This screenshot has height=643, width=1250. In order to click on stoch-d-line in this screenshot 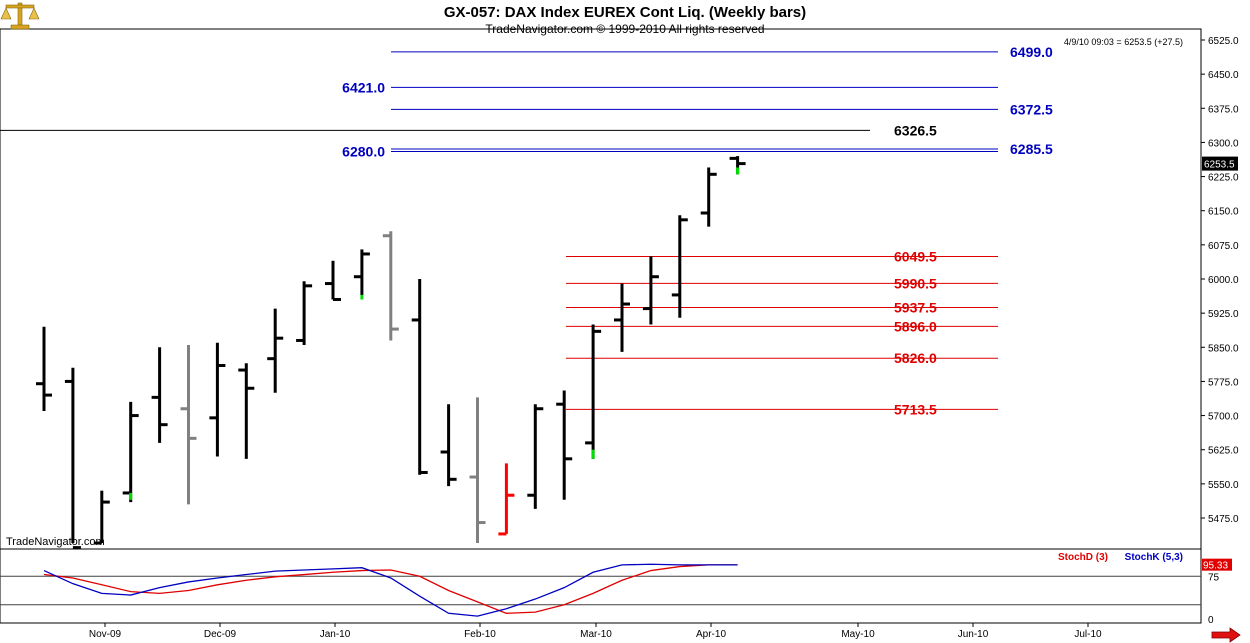, I will do `click(390, 589)`.